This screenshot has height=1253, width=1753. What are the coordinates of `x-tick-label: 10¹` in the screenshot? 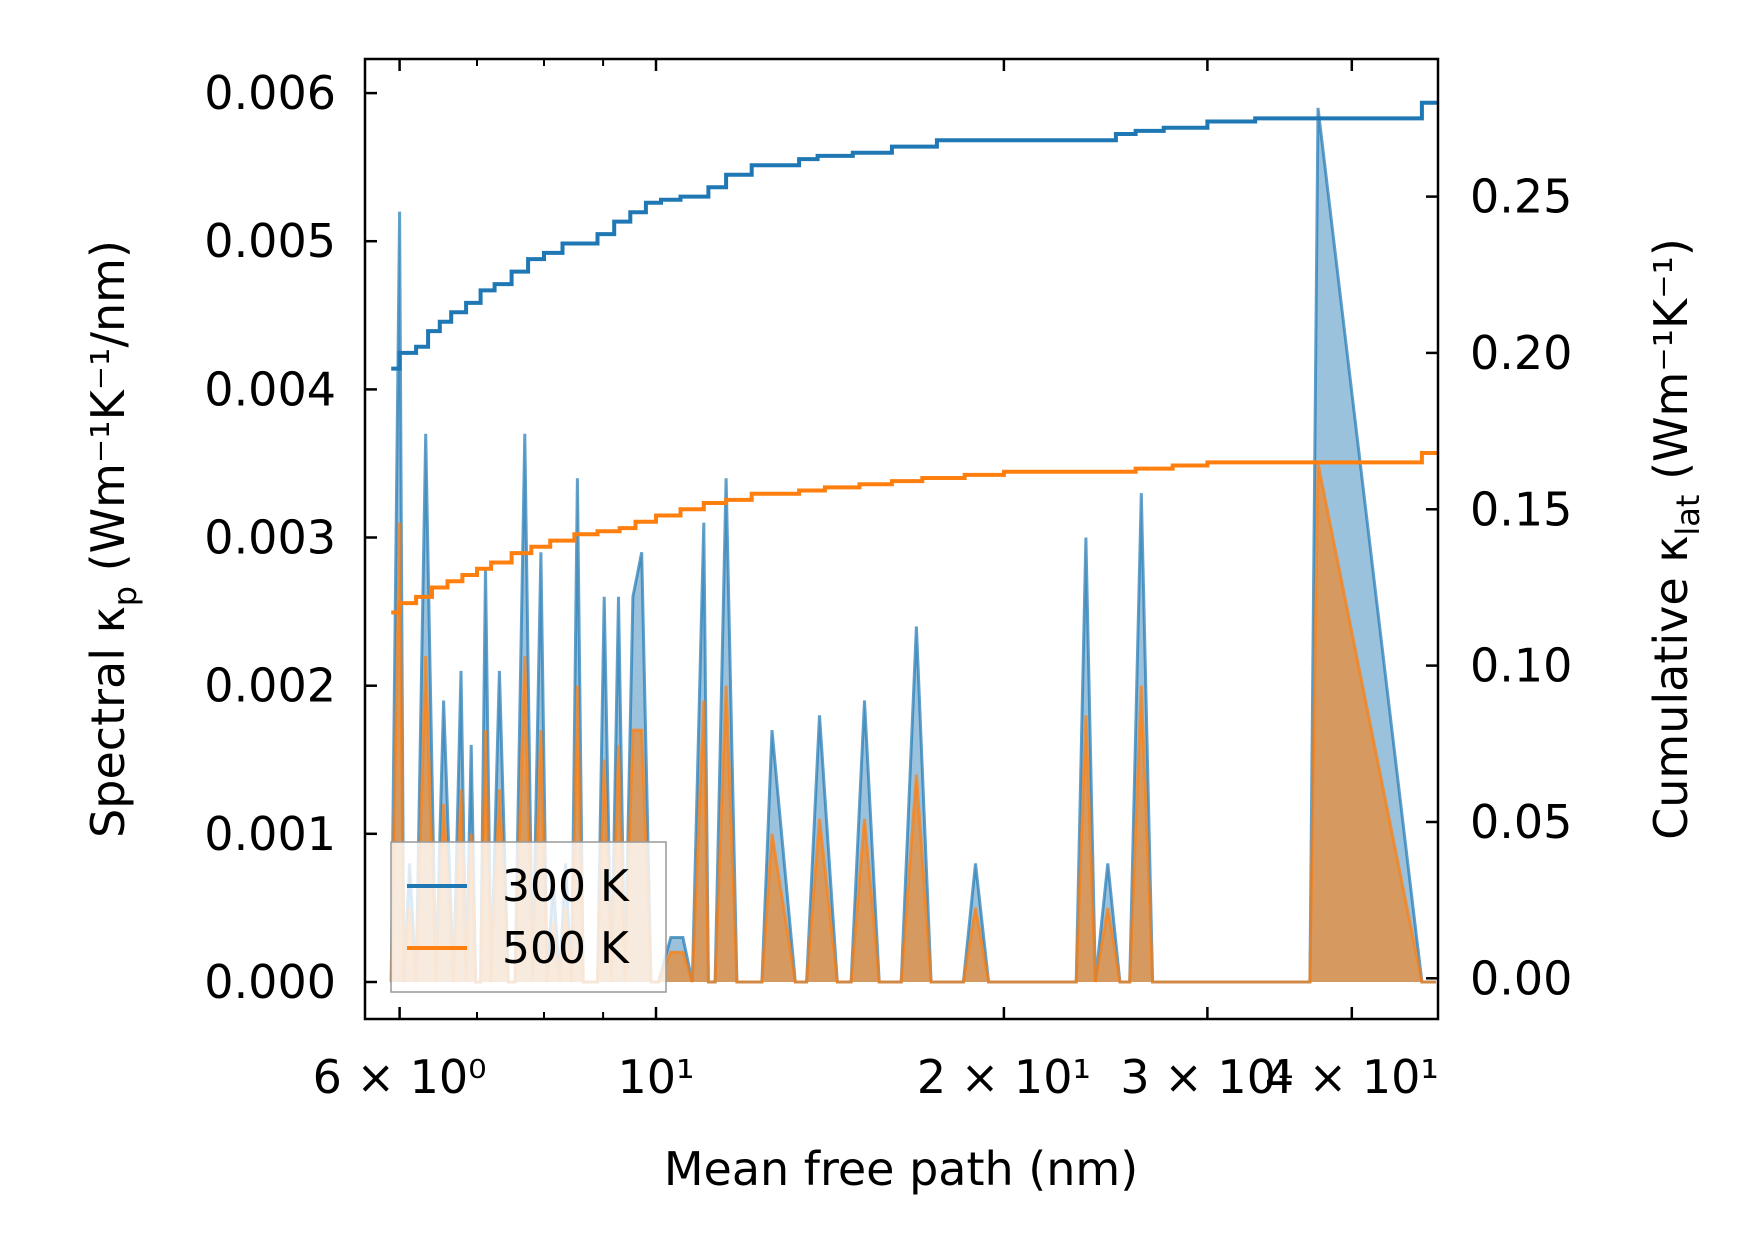 It's located at (656, 1077).